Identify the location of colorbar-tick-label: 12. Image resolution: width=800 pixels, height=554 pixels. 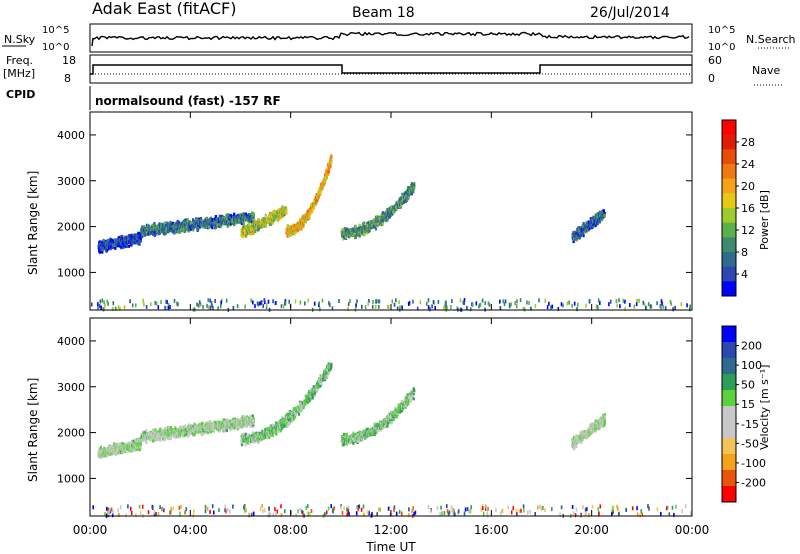
(748, 230).